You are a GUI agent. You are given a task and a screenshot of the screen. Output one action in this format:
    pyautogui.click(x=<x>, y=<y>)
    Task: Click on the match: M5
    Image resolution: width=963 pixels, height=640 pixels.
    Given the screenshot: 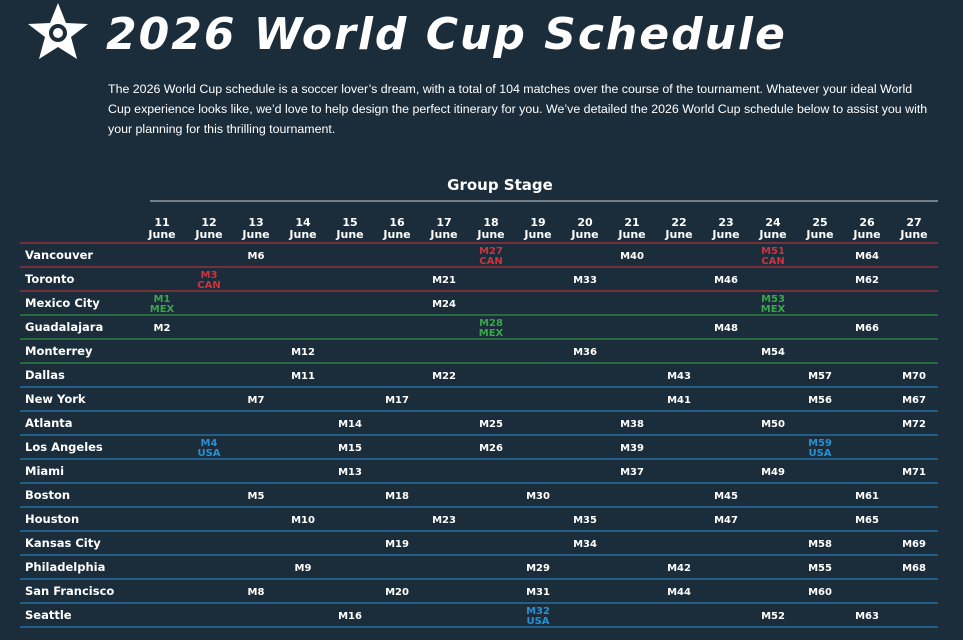 What is the action you would take?
    pyautogui.click(x=256, y=496)
    